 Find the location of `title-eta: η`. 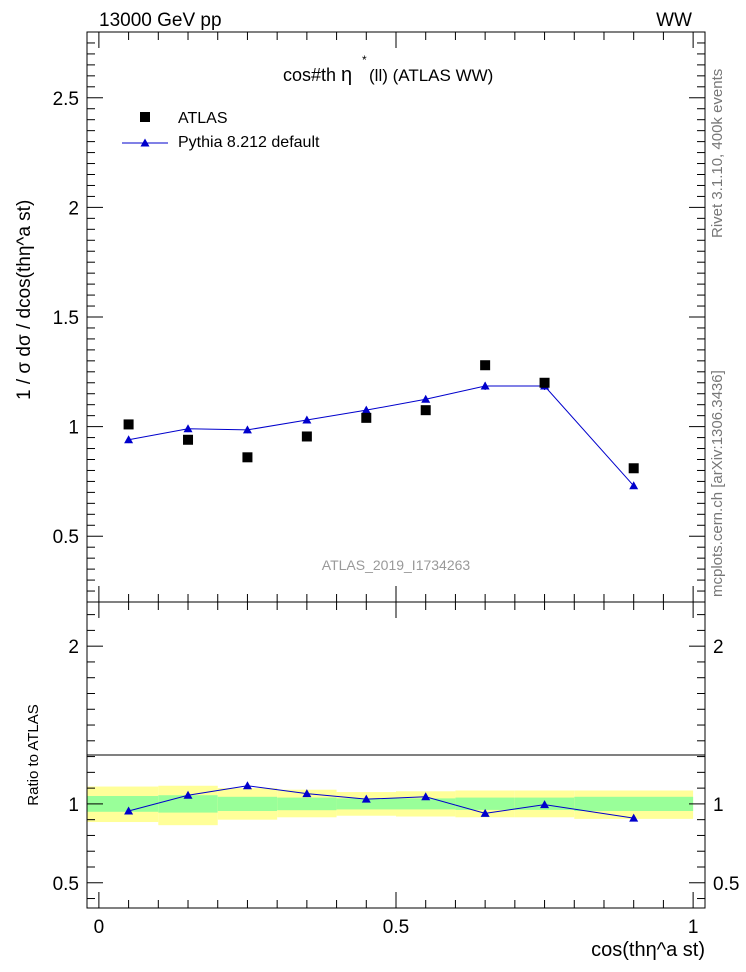

title-eta: η is located at coordinates (346, 75).